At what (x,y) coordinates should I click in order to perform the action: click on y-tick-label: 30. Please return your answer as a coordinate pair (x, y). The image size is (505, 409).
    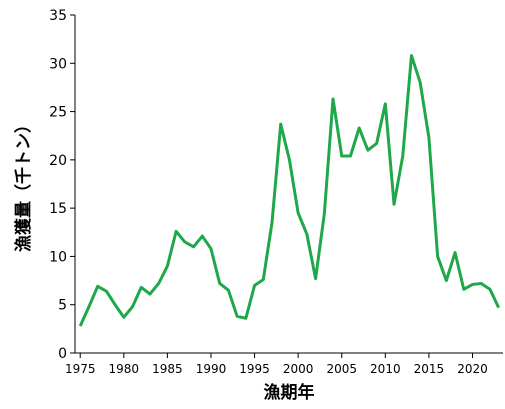
    Looking at the image, I should click on (58, 64).